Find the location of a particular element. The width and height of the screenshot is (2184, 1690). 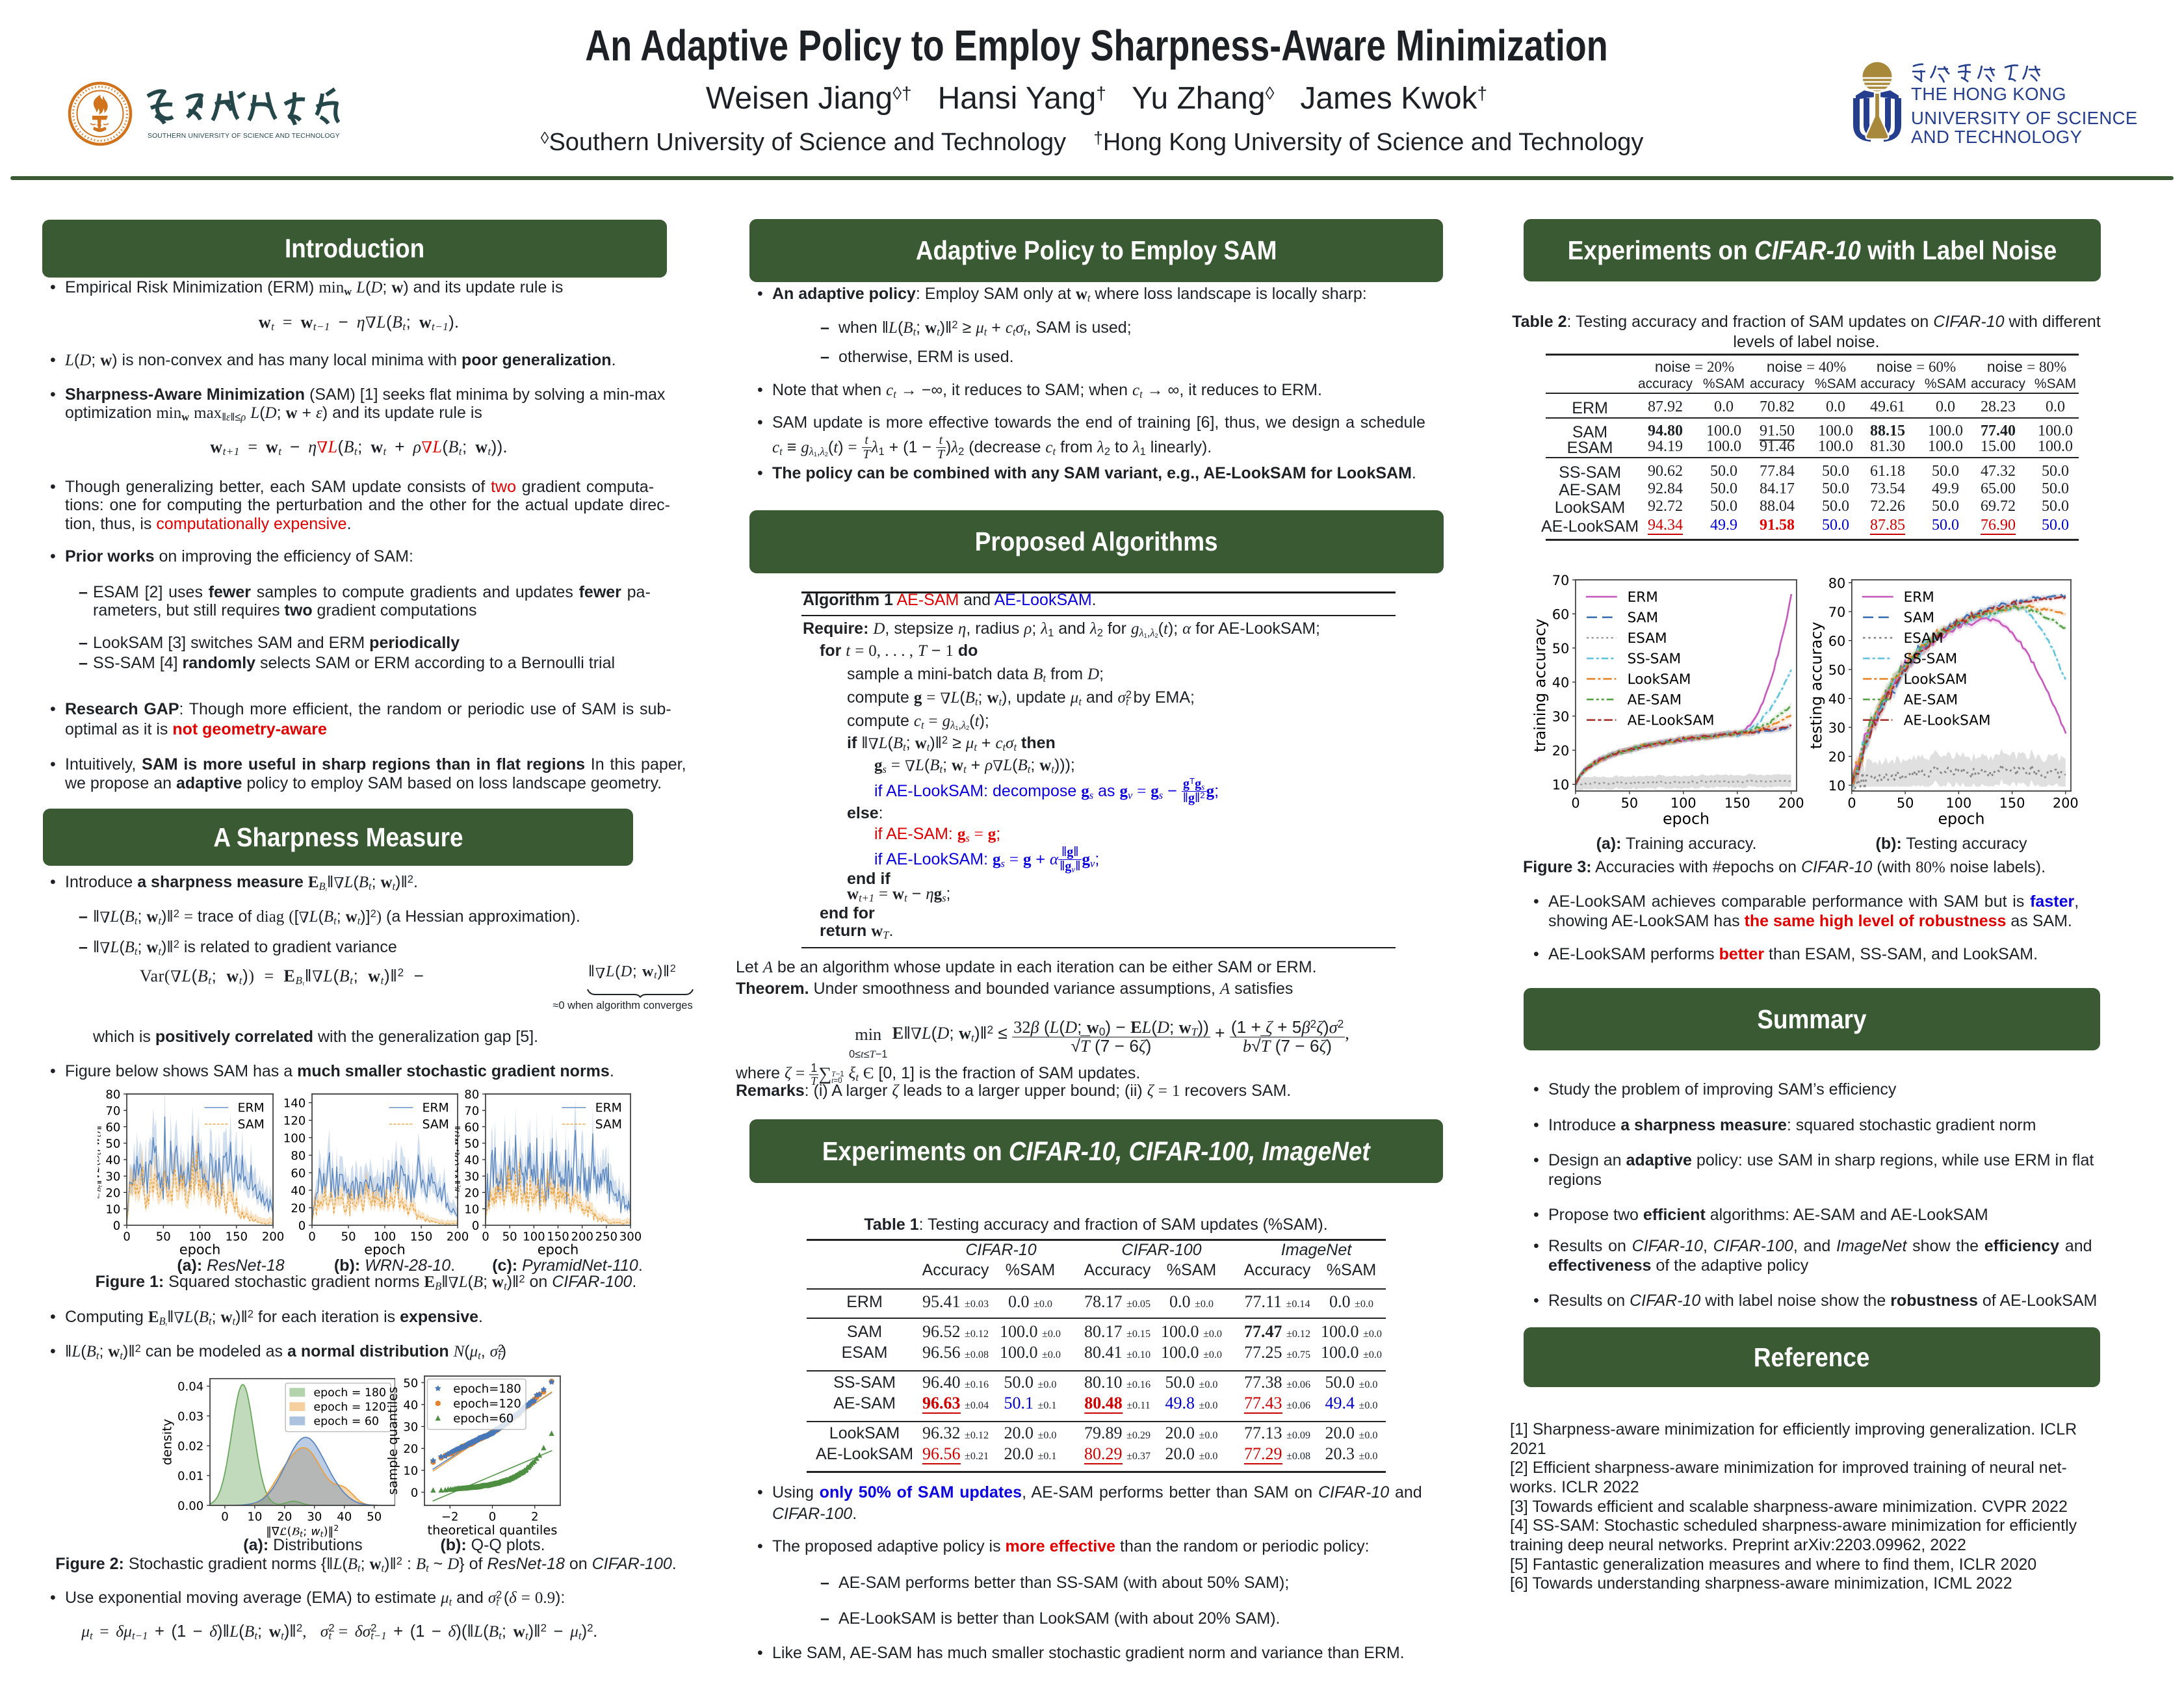

svg-text: THE HONG KONG is located at coordinates (1989, 94).